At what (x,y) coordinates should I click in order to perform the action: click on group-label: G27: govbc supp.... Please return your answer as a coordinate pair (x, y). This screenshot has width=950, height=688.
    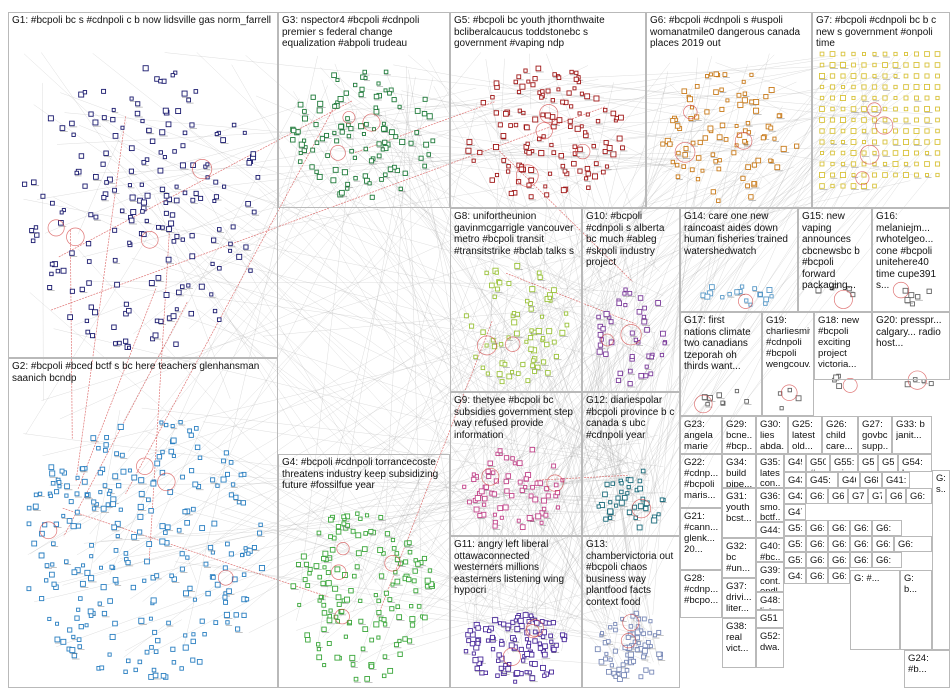
    Looking at the image, I should click on (875, 435).